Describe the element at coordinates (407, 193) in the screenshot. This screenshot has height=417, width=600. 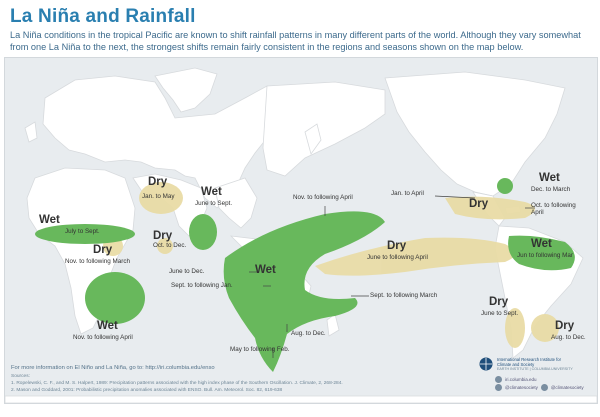
I see `label-us-south-season: Jan. to April` at that location.